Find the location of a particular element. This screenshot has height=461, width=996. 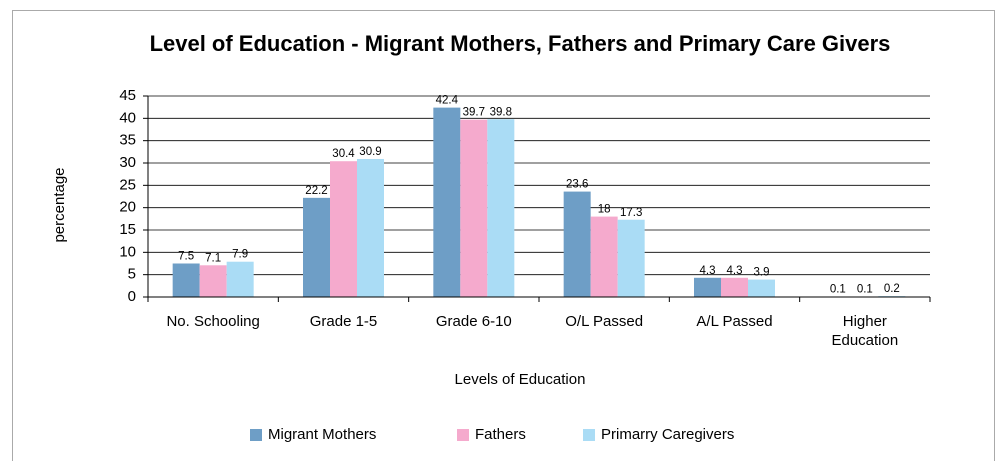

x-tick-label: Higher Education is located at coordinates (865, 331).